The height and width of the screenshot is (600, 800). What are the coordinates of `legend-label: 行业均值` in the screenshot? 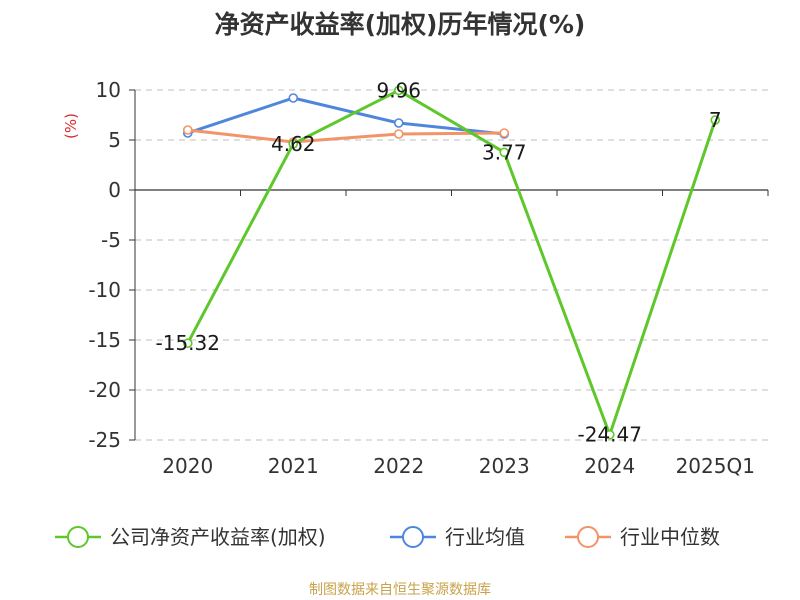 It's located at (485, 537).